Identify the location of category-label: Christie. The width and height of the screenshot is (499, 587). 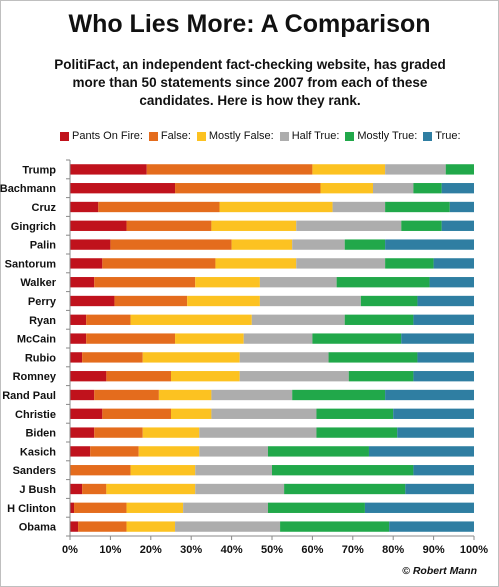
(35, 415).